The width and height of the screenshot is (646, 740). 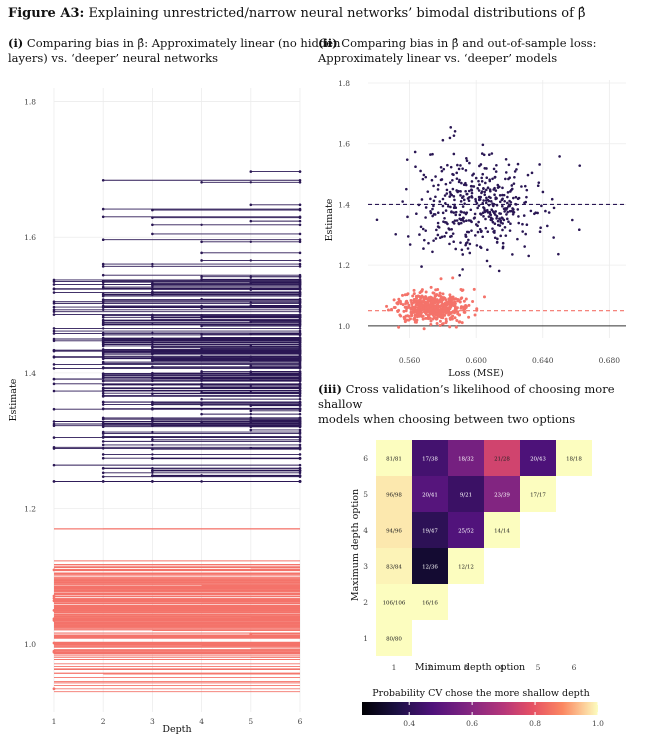 What do you see at coordinates (394, 640) in the screenshot?
I see `heatmap-cell-label: 80/80` at bounding box center [394, 640].